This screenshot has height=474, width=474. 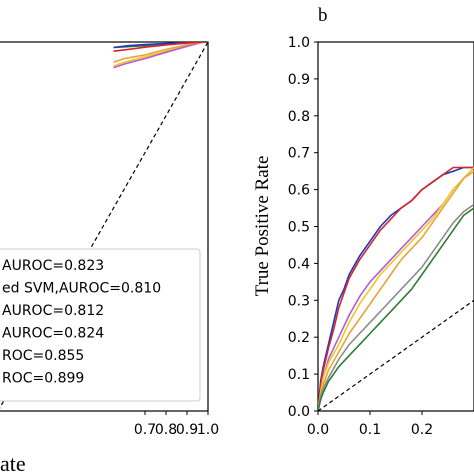 I want to click on panel-b-y-tick-label: 0.2, so click(x=299, y=338).